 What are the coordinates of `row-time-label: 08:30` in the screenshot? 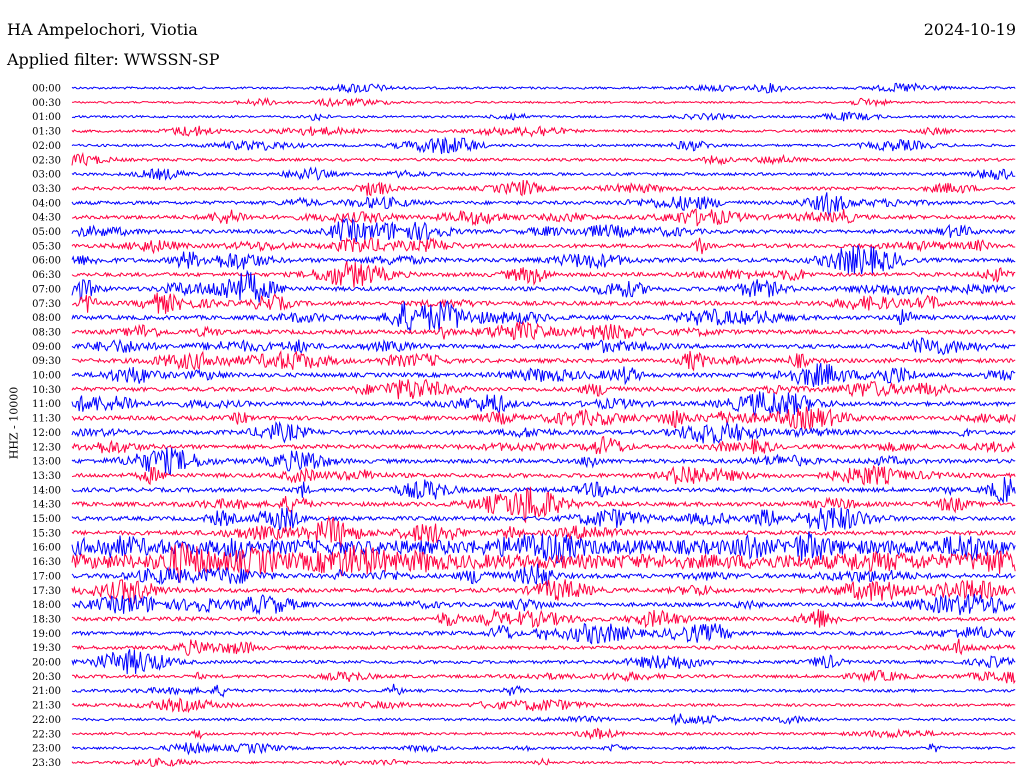 It's located at (46, 332).